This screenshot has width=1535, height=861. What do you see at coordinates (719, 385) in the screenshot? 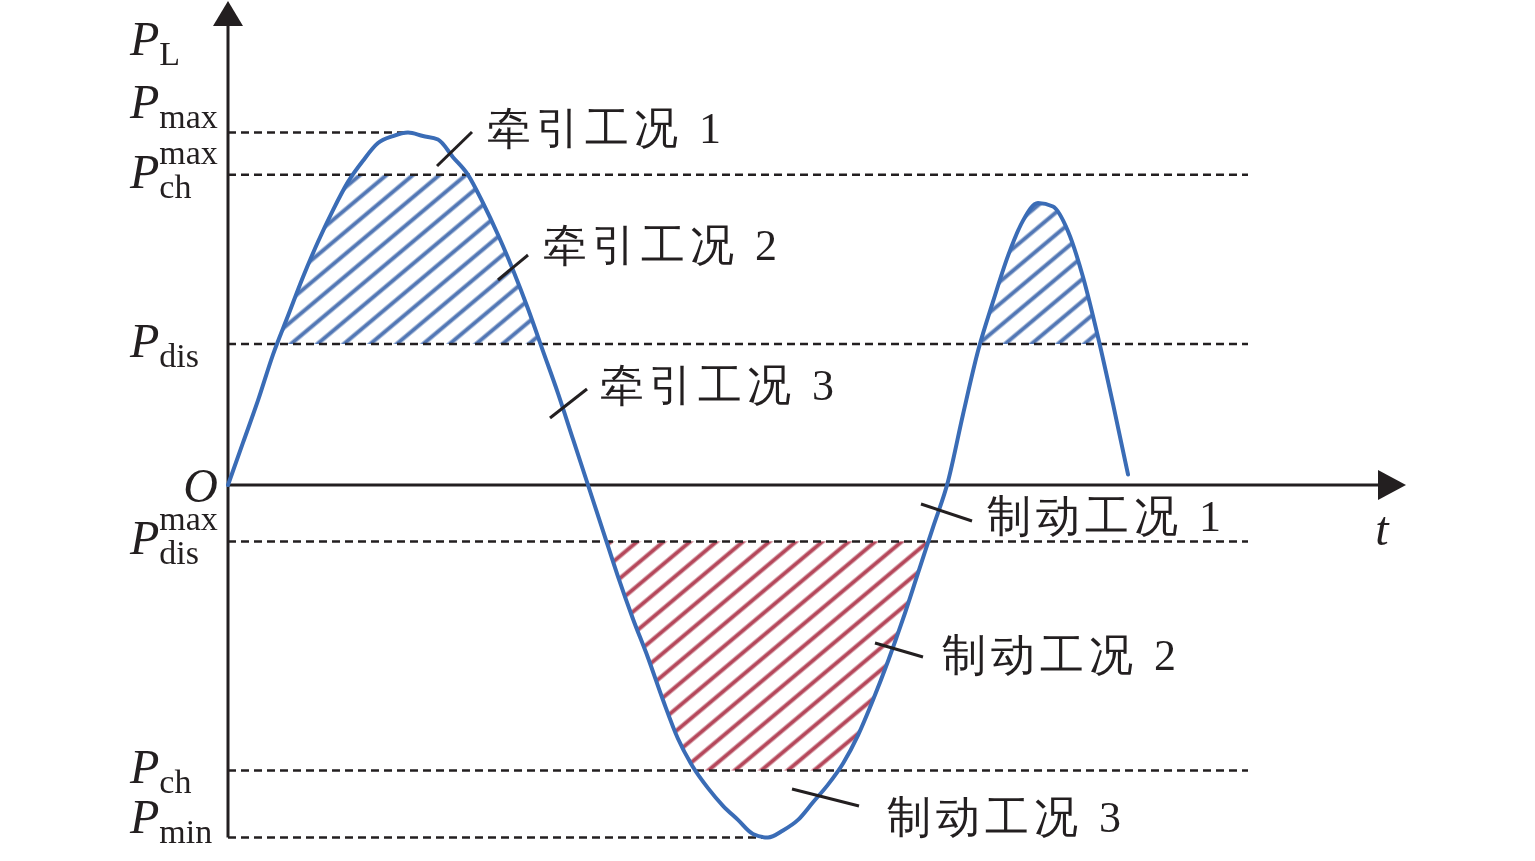
I see `annotation: 牵引工况 3` at bounding box center [719, 385].